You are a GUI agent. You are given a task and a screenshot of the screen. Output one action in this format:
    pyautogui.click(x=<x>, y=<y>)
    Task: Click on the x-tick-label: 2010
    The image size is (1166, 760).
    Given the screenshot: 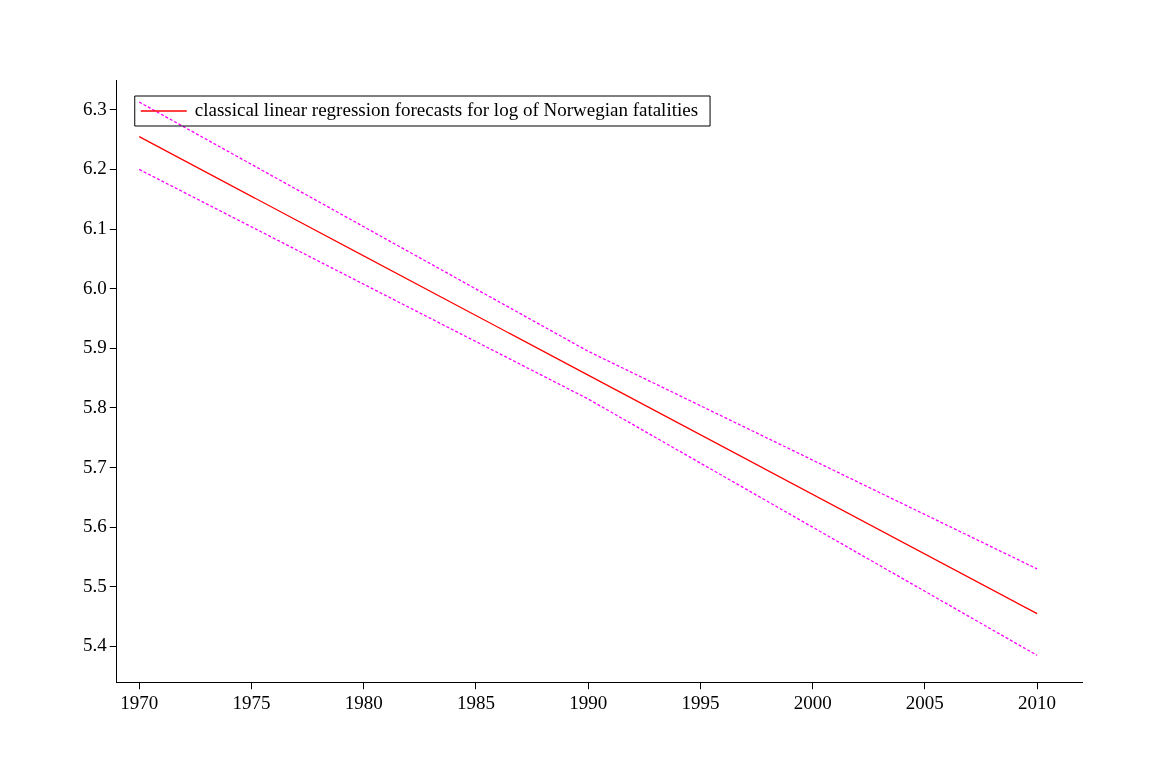 What is the action you would take?
    pyautogui.click(x=1037, y=702)
    